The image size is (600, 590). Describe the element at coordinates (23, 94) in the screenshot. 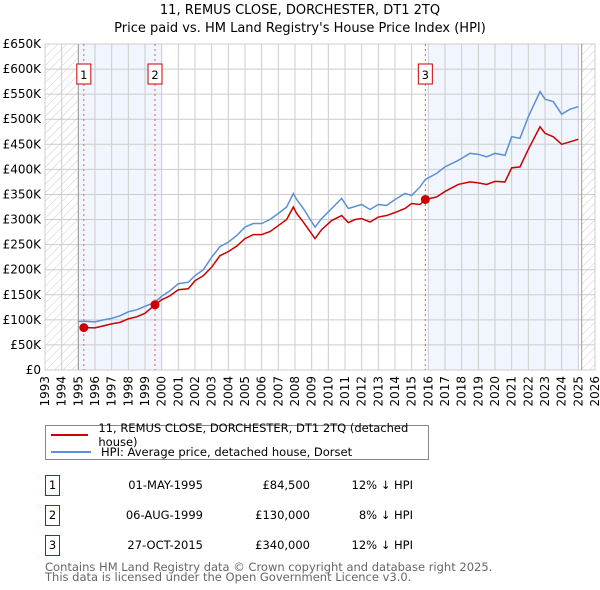

I see `y-tick-label: £550K` at that location.